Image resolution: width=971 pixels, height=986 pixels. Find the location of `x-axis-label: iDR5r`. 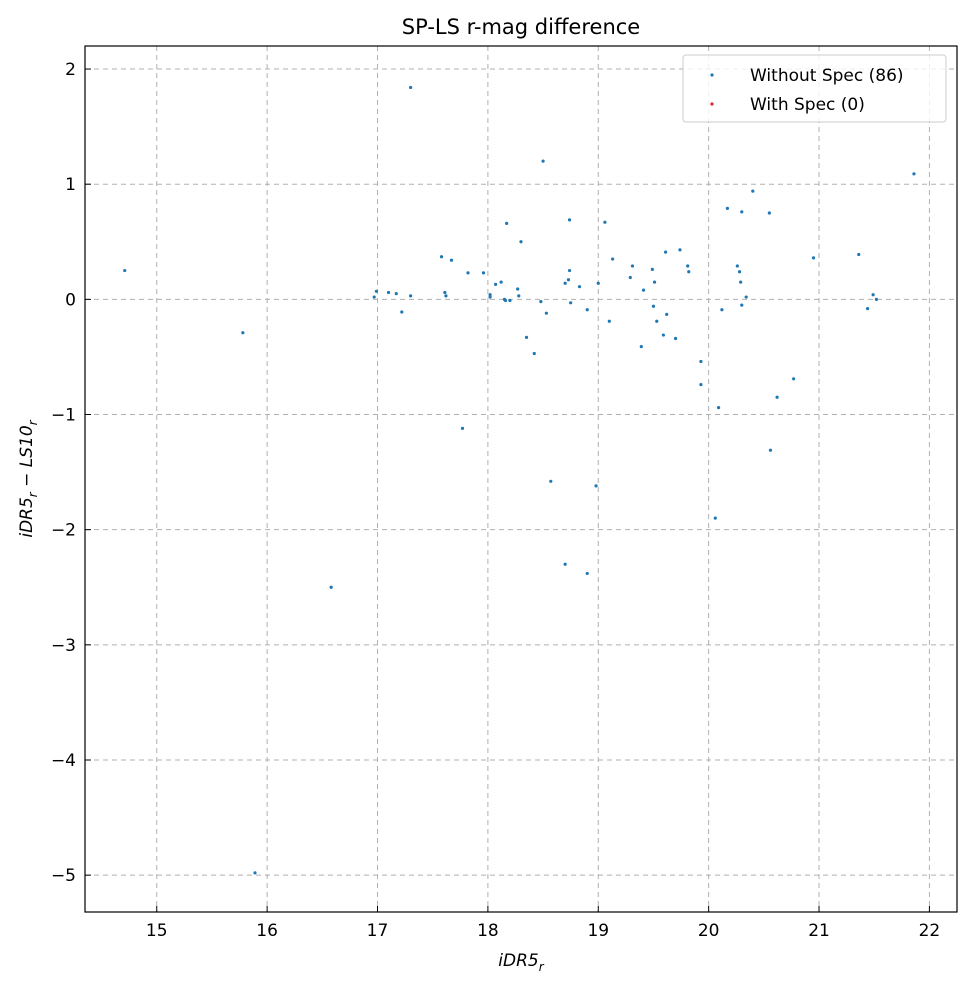

x-axis-label: iDR5r is located at coordinates (521, 962).